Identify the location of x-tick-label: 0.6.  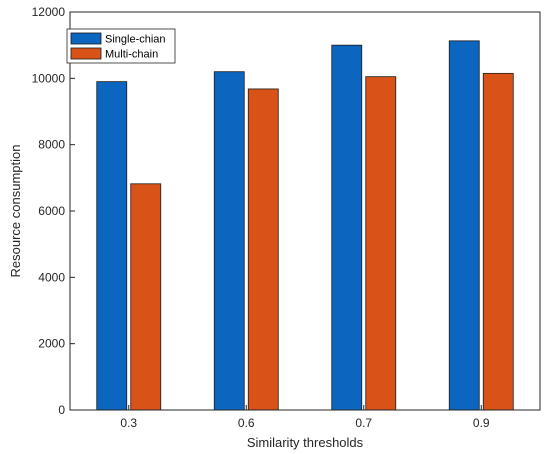
(246, 423).